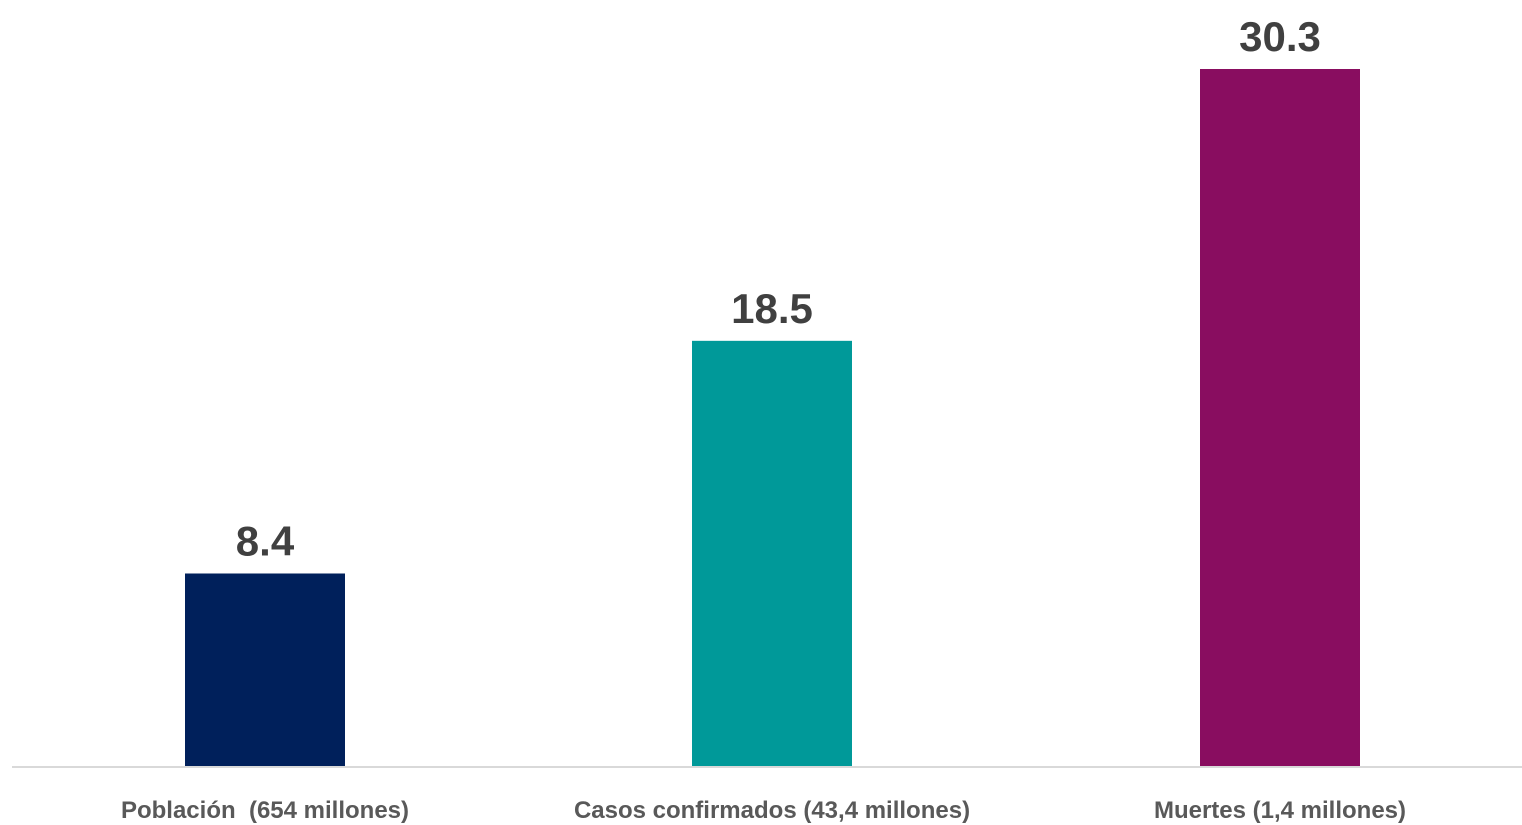 Image resolution: width=1522 pixels, height=825 pixels. What do you see at coordinates (772, 810) in the screenshot?
I see `category-label-2: Casos confirmados (43,4 millones)` at bounding box center [772, 810].